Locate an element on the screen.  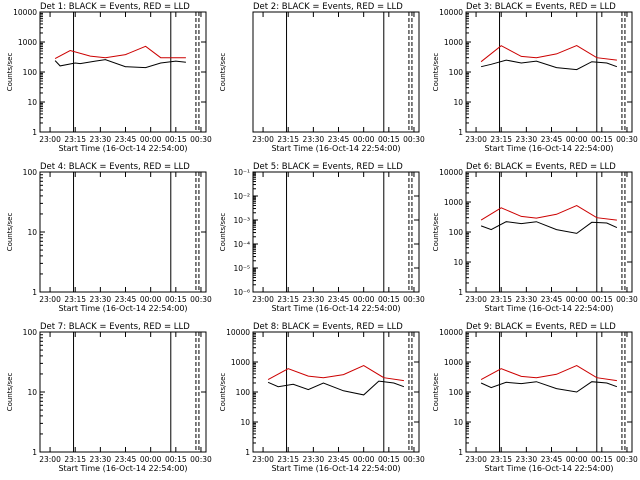
panel-title: Det 9: BLACK = Events, RED = LLD is located at coordinates (541, 327).